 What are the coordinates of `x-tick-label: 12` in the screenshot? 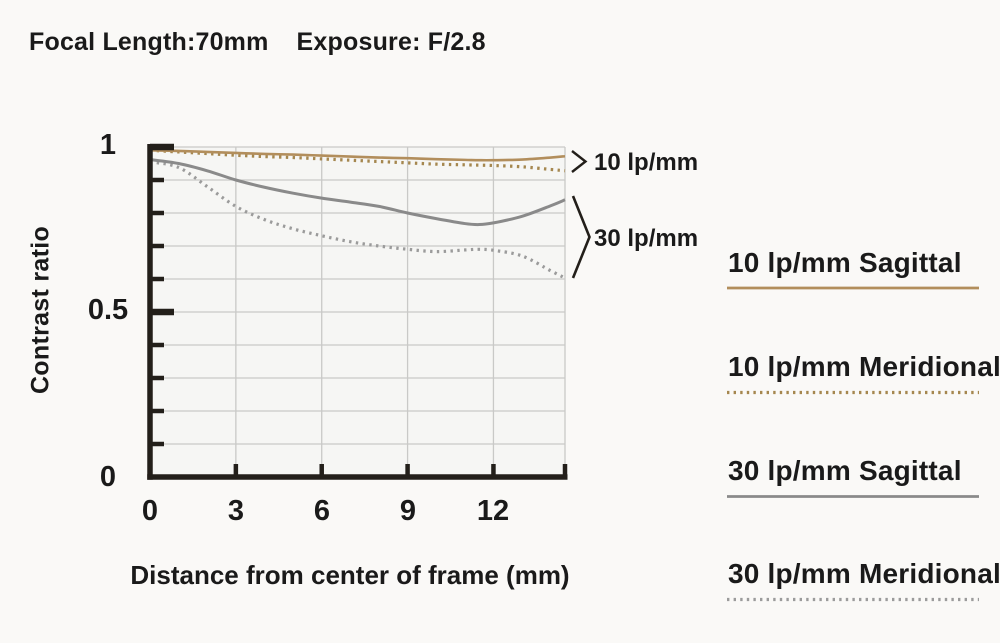 It's located at (493, 511).